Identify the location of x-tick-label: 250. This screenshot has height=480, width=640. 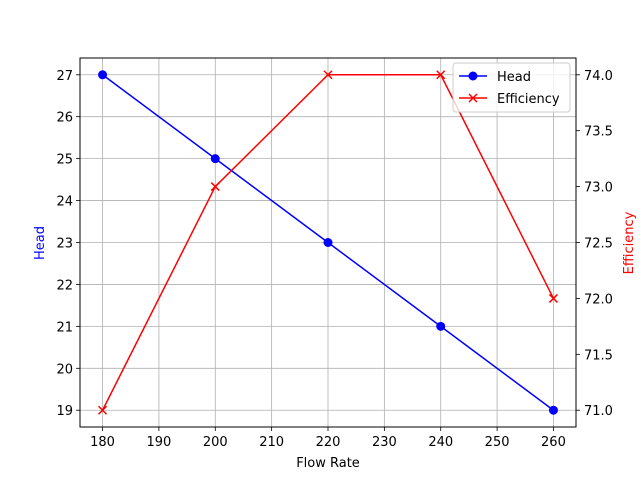
(497, 442).